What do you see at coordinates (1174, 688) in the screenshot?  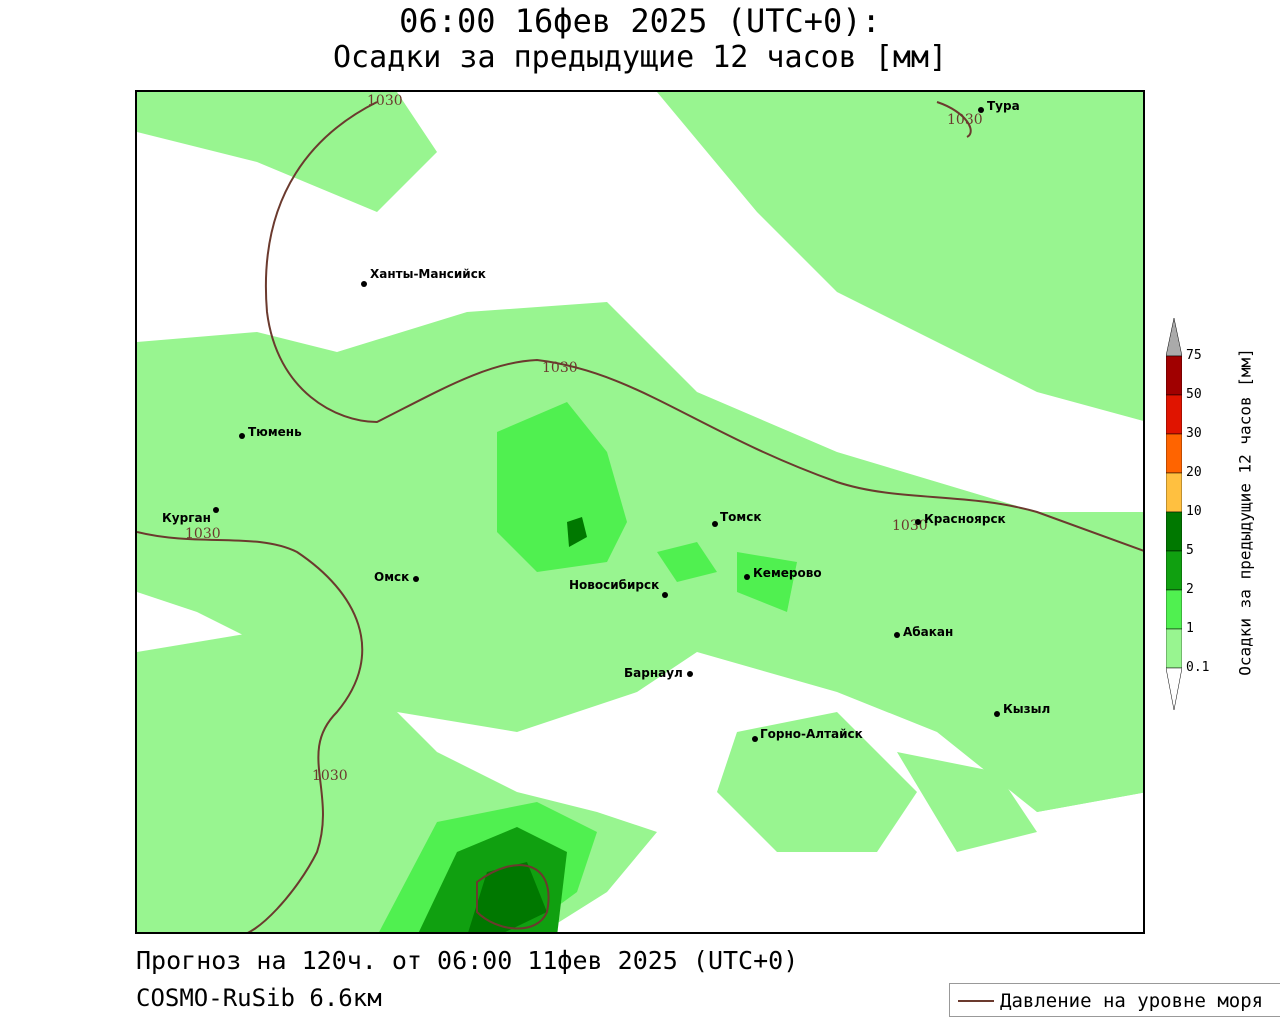 I see `colorbar-below` at bounding box center [1174, 688].